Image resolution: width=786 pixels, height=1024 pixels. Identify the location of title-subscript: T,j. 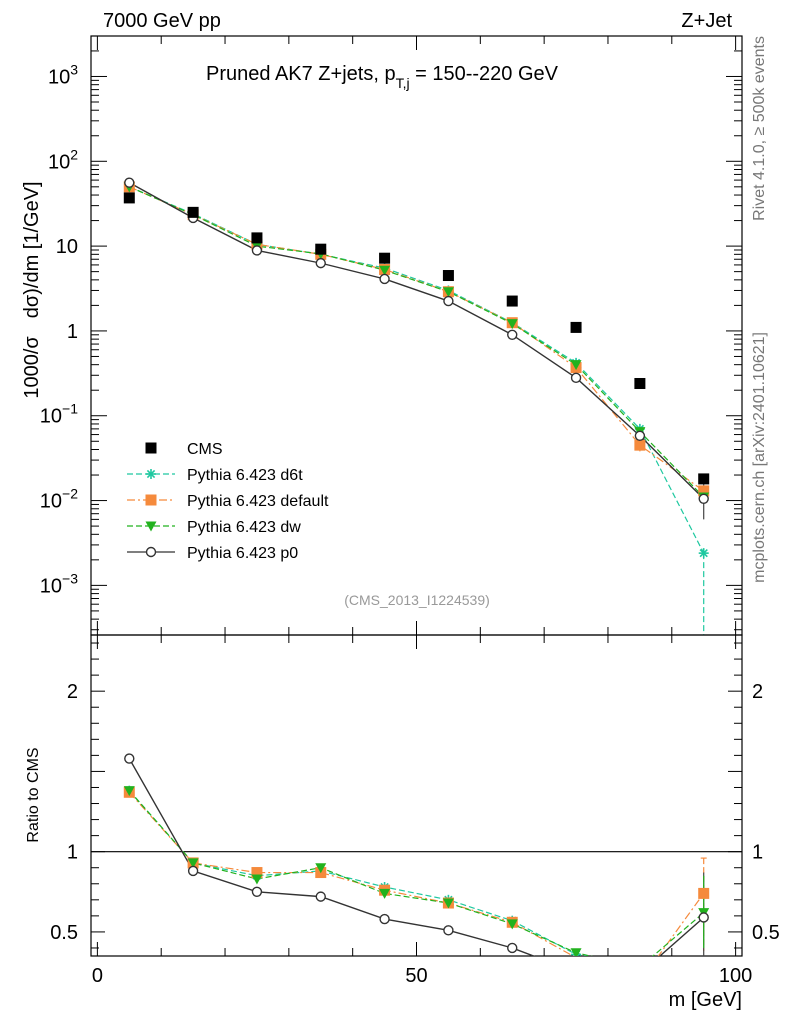
(403, 83).